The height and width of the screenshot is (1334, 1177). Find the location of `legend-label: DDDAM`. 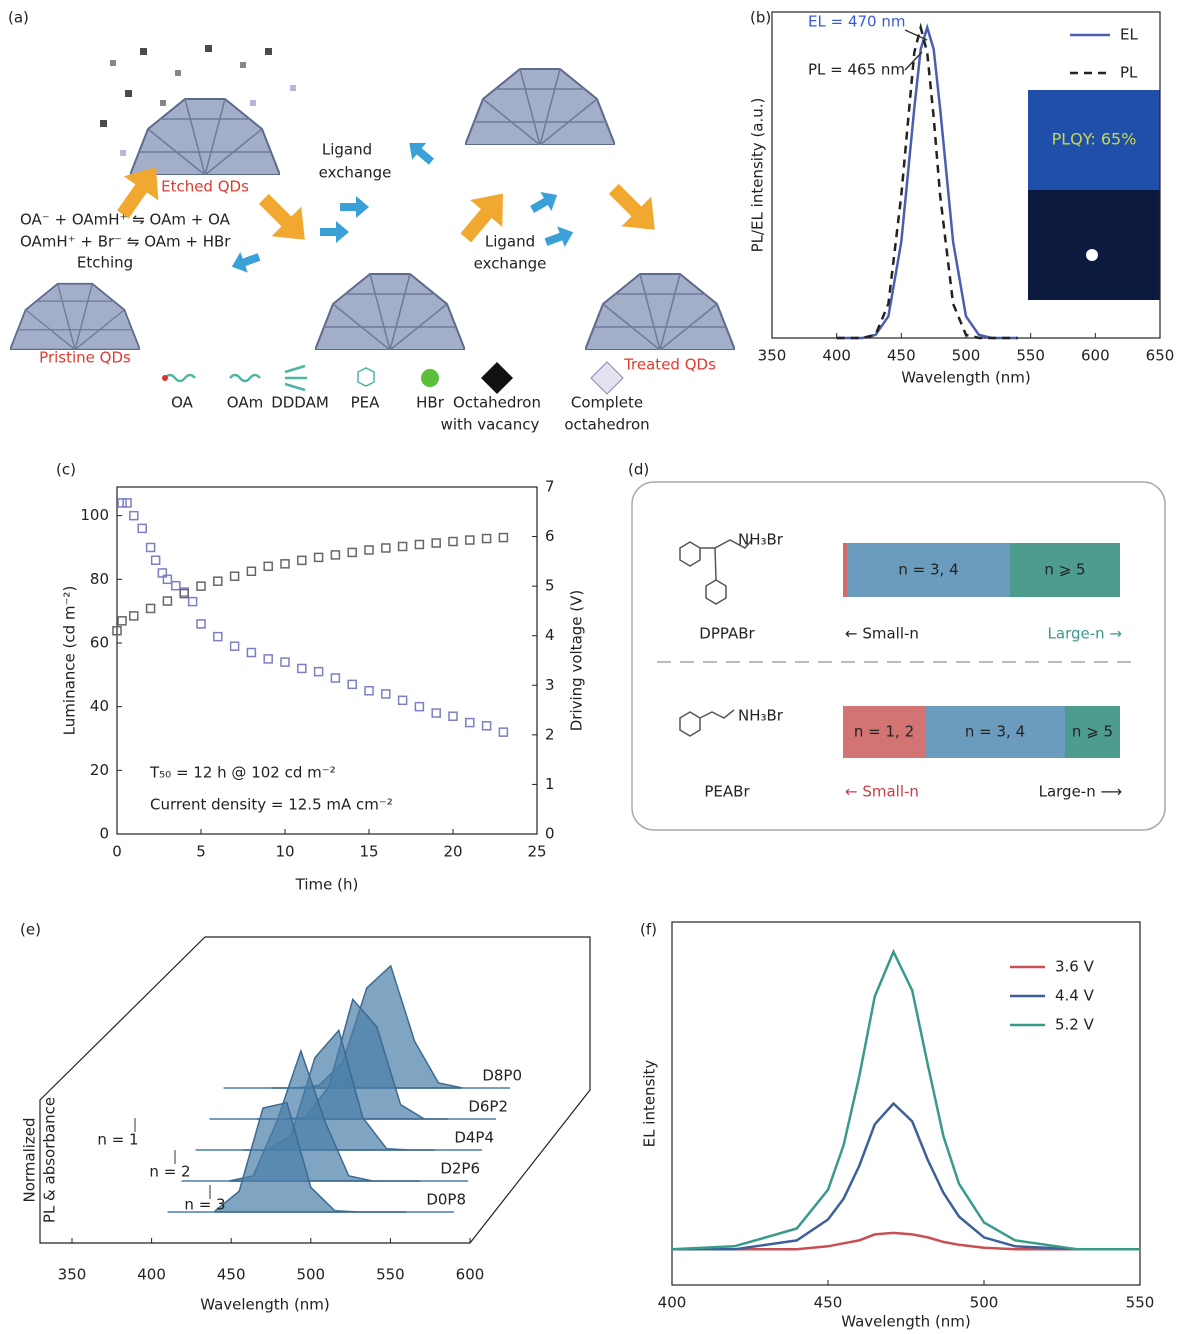

legend-label: DDDAM is located at coordinates (300, 403).